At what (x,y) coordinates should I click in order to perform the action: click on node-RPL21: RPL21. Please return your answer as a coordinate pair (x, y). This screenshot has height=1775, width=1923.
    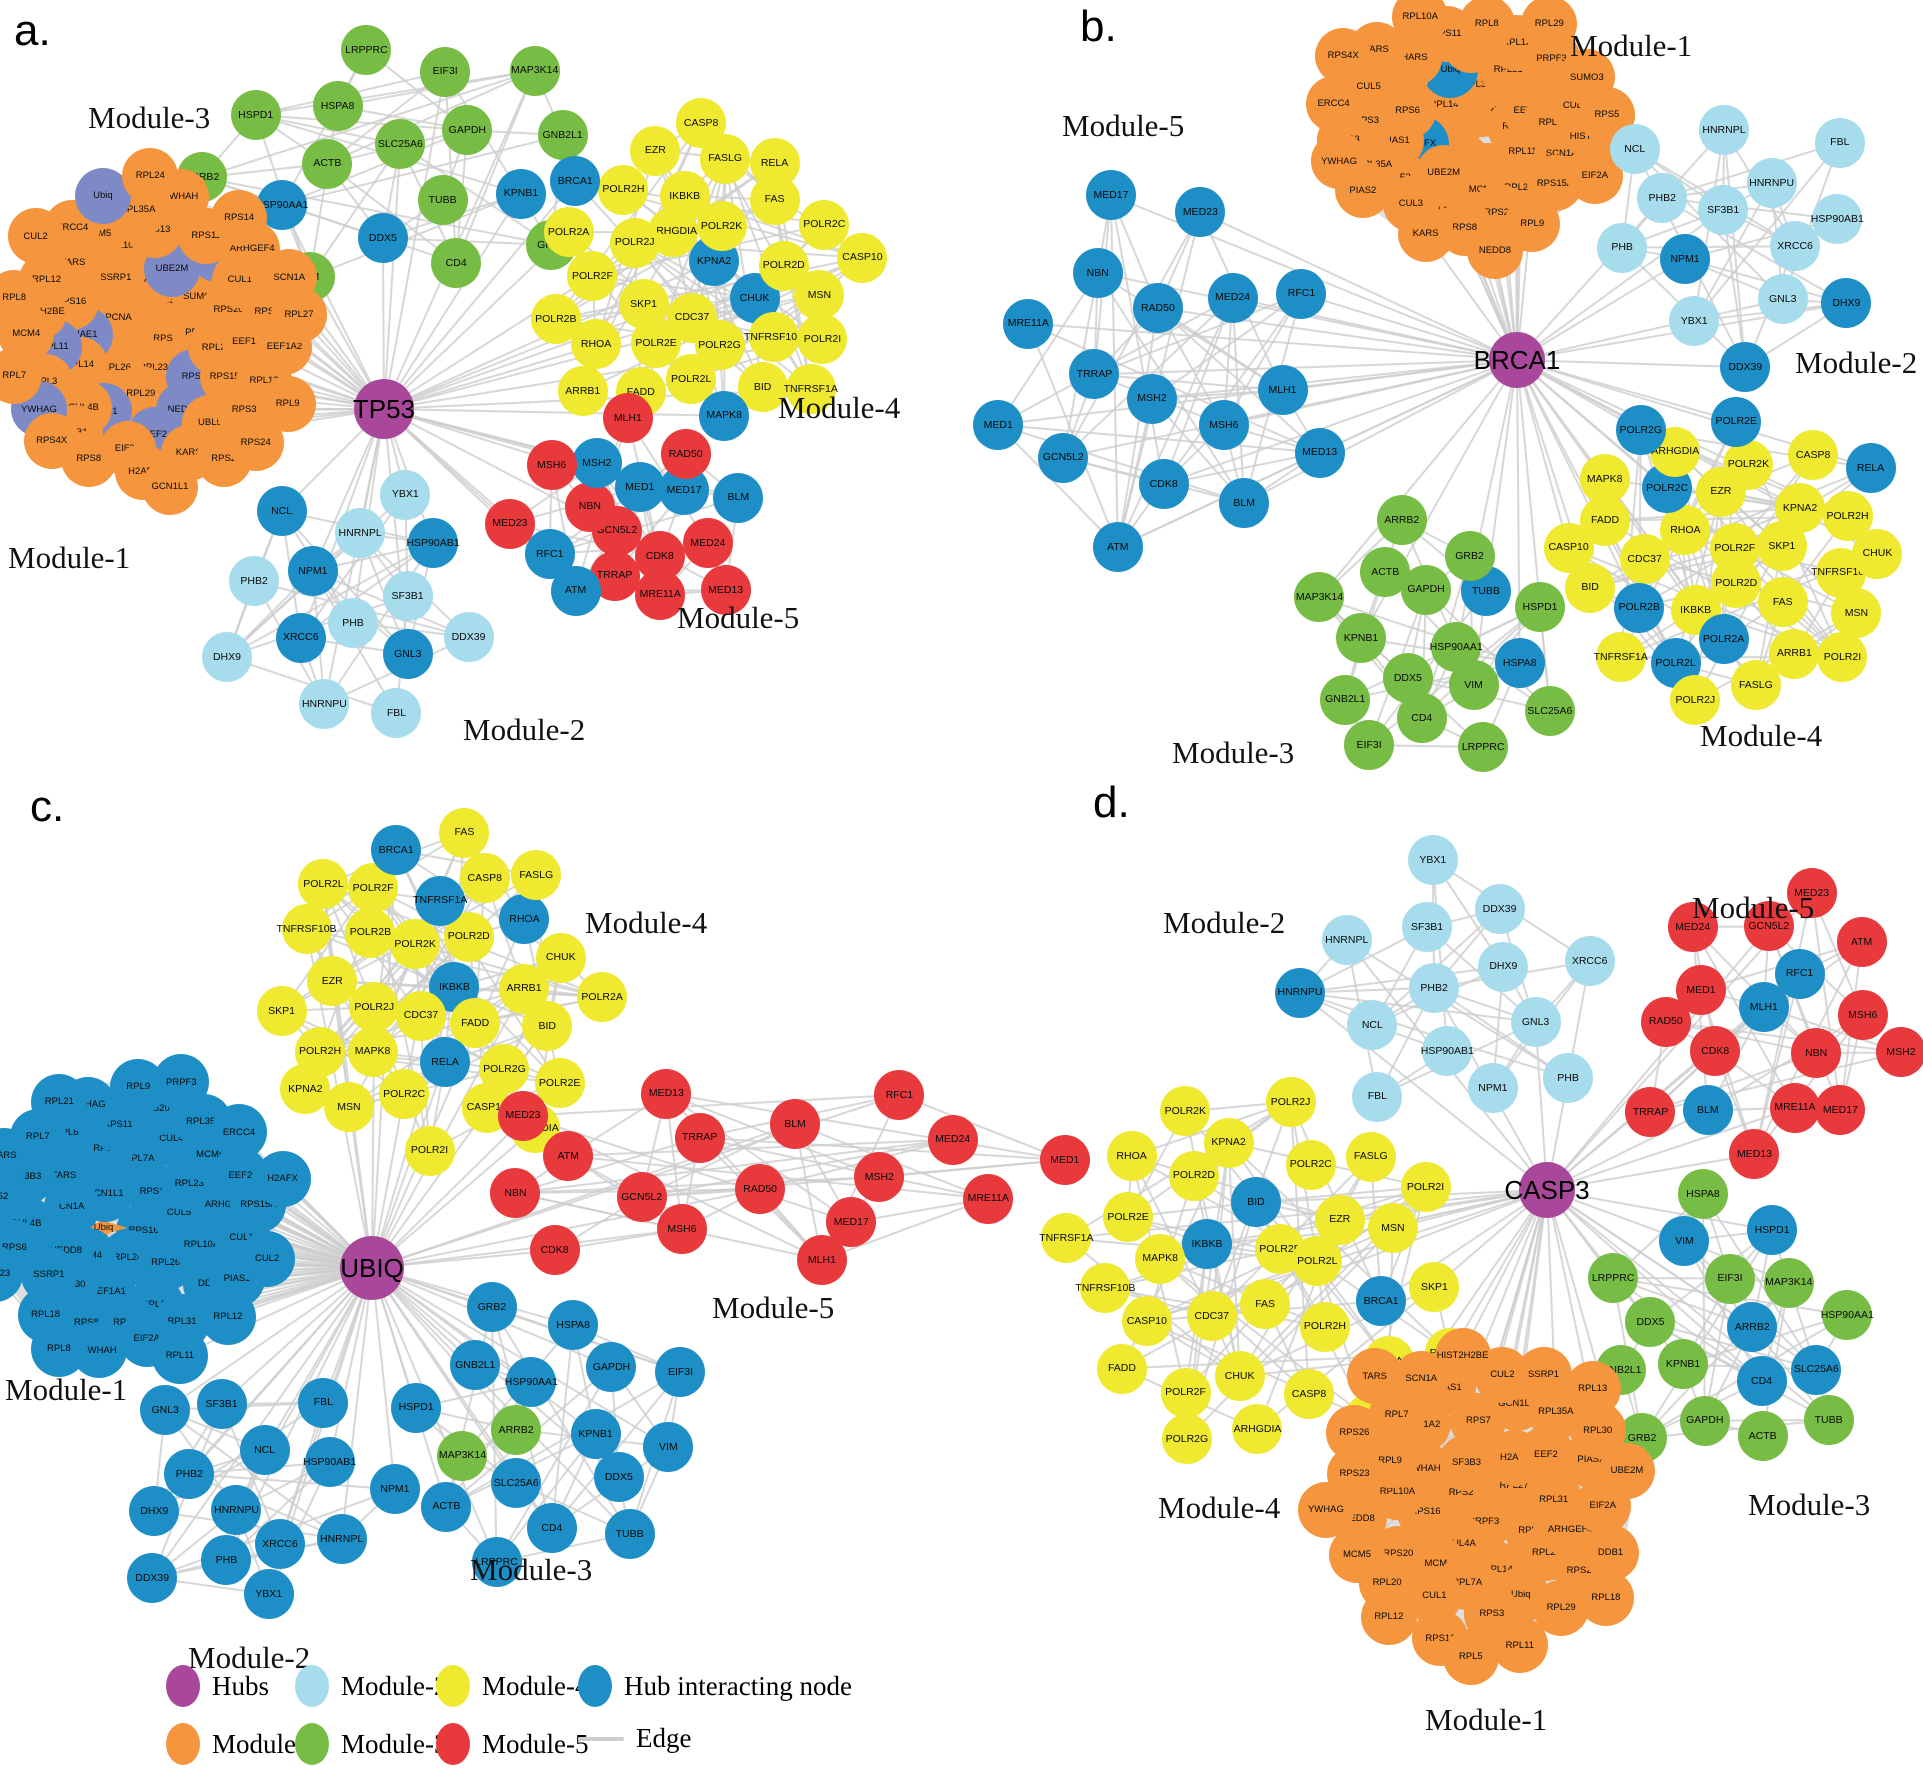
    Looking at the image, I should click on (59, 1101).